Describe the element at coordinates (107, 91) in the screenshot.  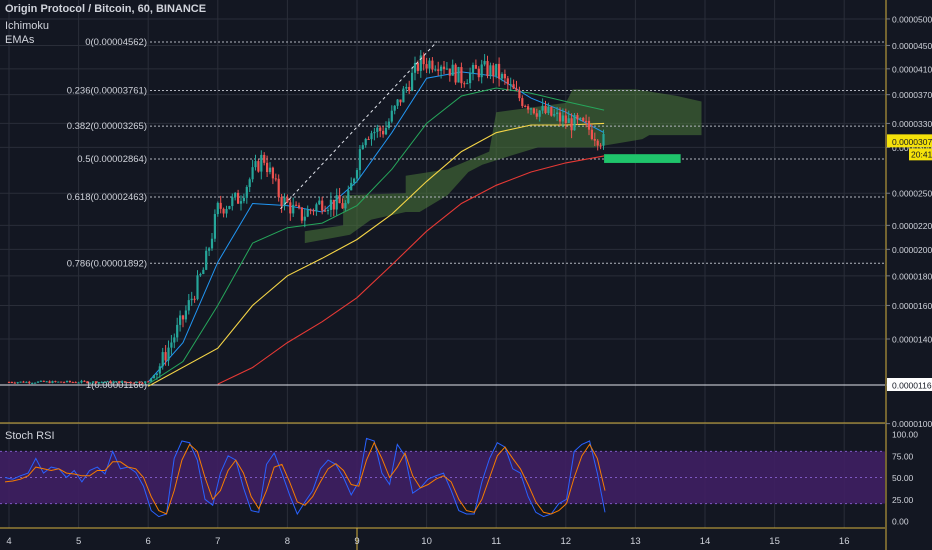
I see `fib-label: 0.236(0.00003761)` at that location.